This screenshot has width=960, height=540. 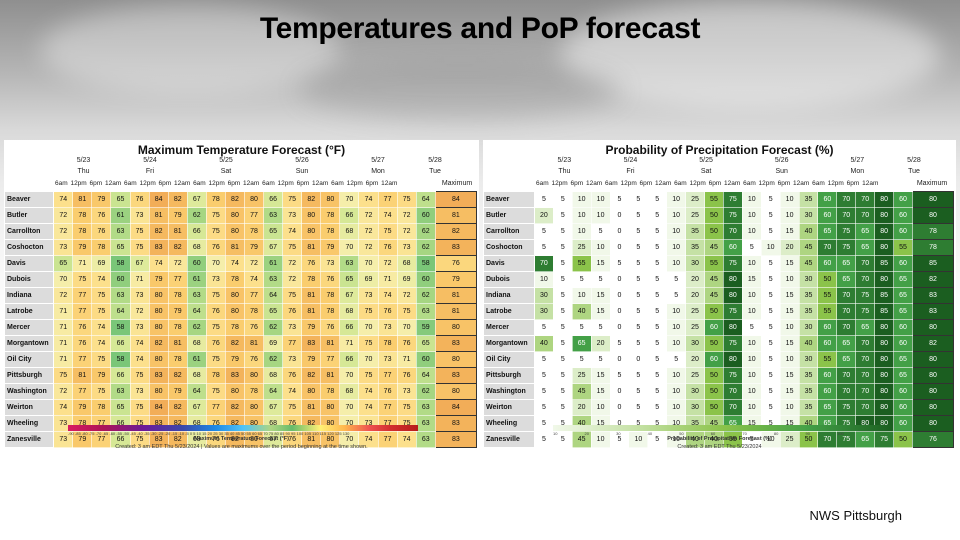 What do you see at coordinates (781, 171) in the screenshot?
I see `day-name-label: Sun` at bounding box center [781, 171].